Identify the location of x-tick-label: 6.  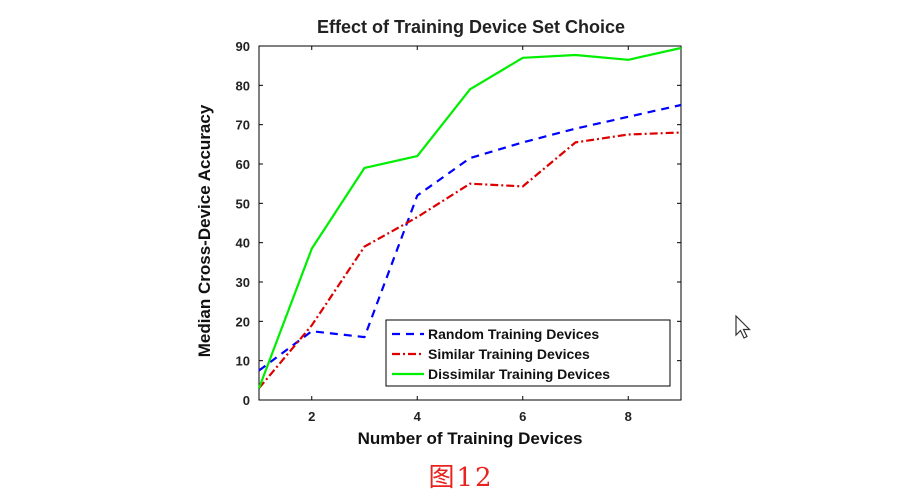
(522, 416).